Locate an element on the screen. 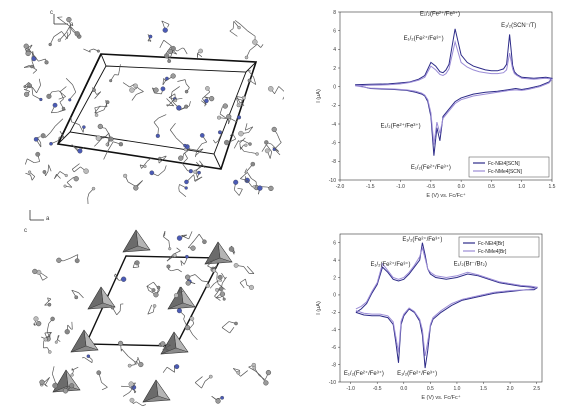 This screenshot has height=412, width=572. legend-entry: Fc-NEt4[Br] is located at coordinates (491, 244).